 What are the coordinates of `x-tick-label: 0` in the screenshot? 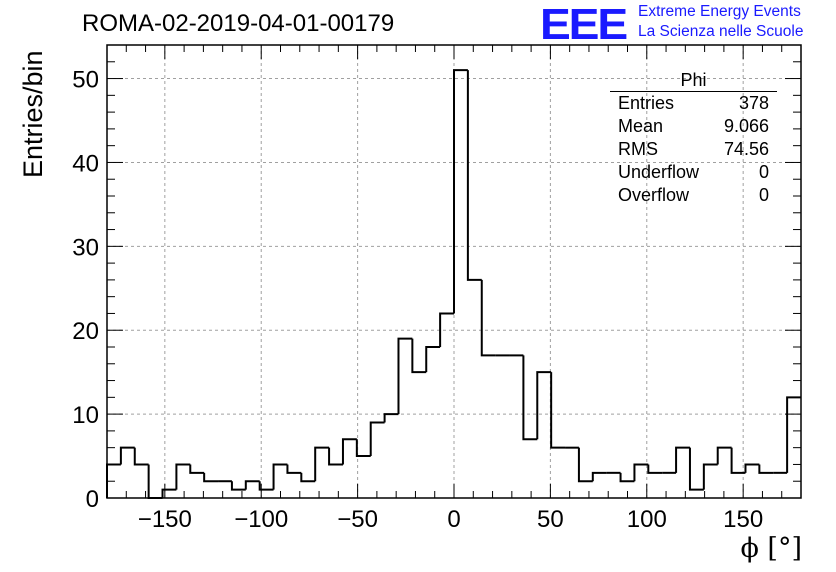 It's located at (453, 519).